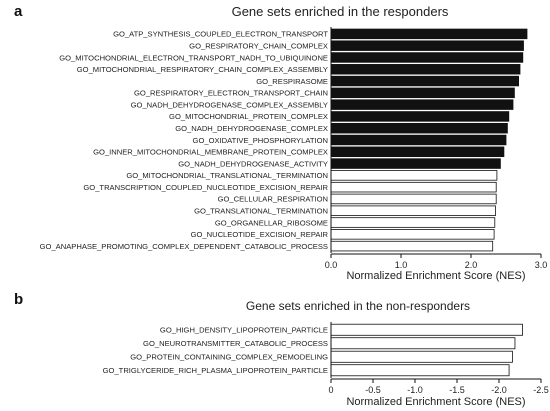  I want to click on panel-a-title: Gene sets enriched in the responders, so click(340, 11).